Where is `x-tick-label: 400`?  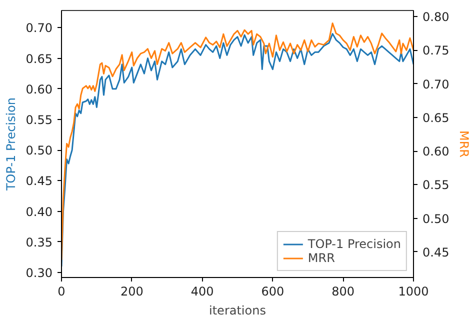
x-tick-label: 400 is located at coordinates (202, 291).